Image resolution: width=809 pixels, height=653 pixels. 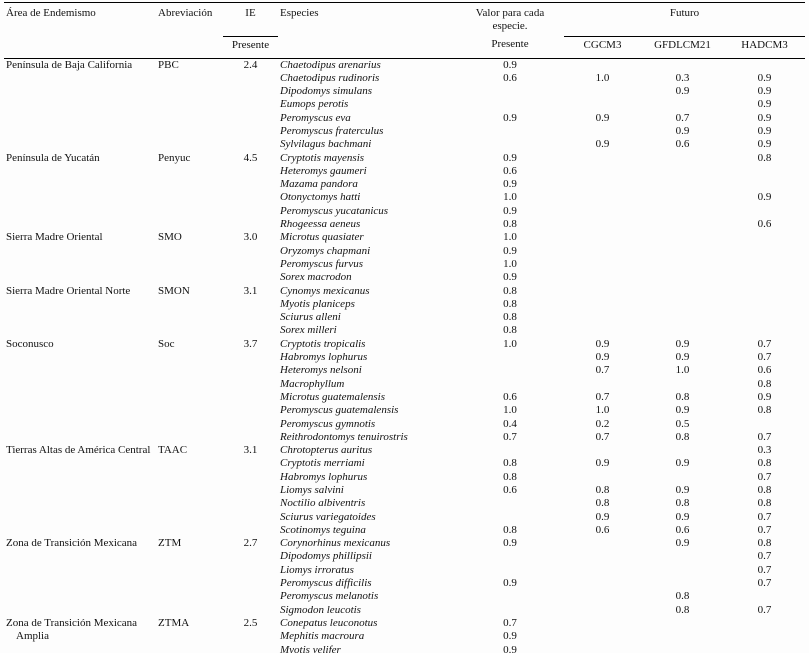 What do you see at coordinates (308, 330) in the screenshot?
I see `species-cell: Sorex milleri` at bounding box center [308, 330].